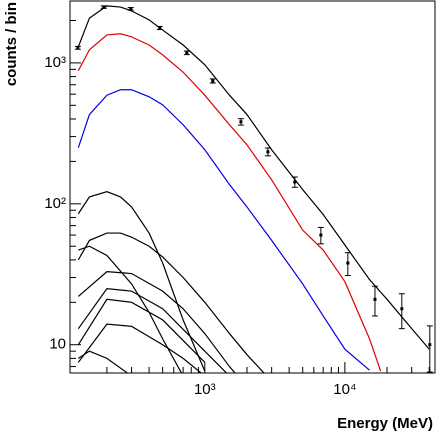 The image size is (436, 436). What do you see at coordinates (205, 389) in the screenshot?
I see `x-tick-label: 10³` at bounding box center [205, 389].